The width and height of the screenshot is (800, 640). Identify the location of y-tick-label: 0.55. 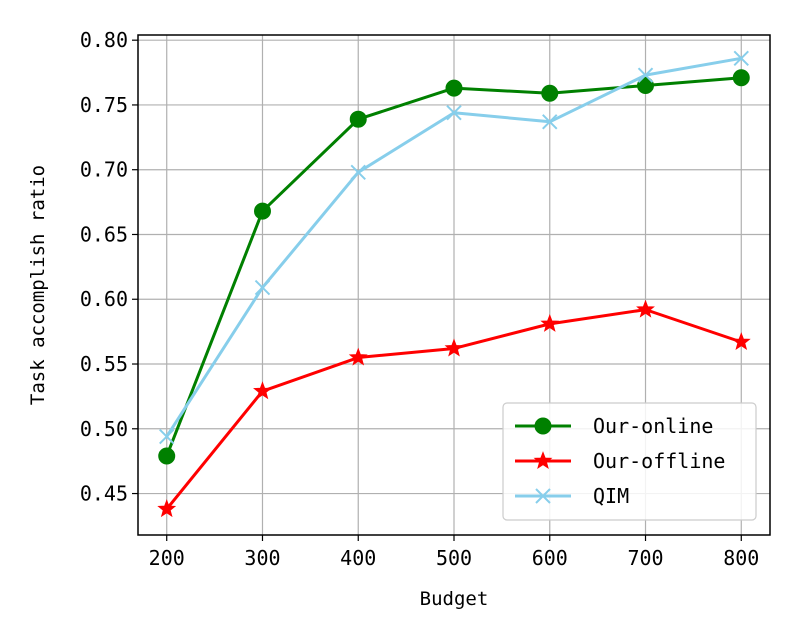
(104, 364).